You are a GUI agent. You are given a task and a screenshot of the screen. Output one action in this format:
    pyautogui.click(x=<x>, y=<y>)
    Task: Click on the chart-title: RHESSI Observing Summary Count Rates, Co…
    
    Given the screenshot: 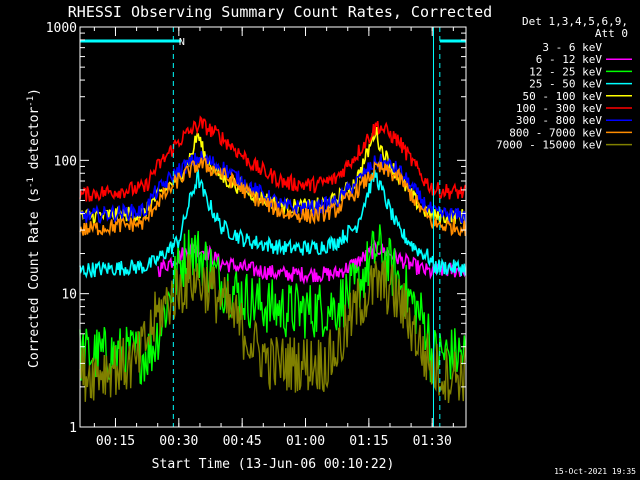 What is the action you would take?
    pyautogui.click(x=280, y=12)
    